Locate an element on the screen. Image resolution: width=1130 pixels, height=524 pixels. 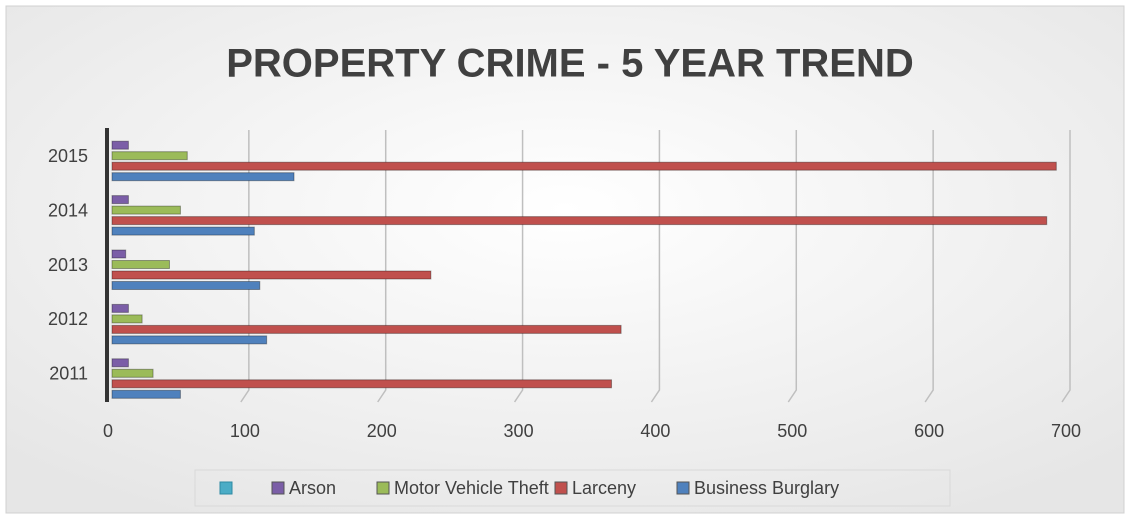
chart-title: PROPERTY CRIME - 5 YEAR TREND is located at coordinates (570, 64).